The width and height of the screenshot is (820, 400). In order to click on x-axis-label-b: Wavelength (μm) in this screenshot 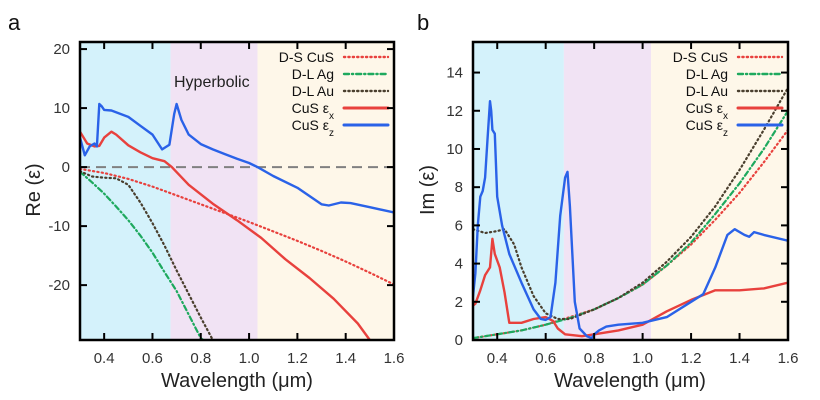, I will do `click(630, 381)`.